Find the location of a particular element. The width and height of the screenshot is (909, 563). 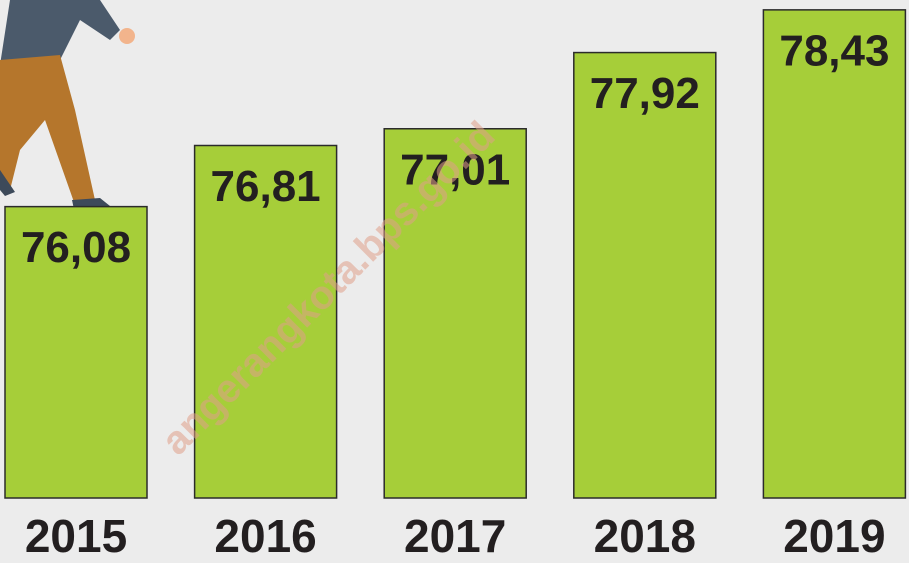

value-label: 77,01 is located at coordinates (455, 169).